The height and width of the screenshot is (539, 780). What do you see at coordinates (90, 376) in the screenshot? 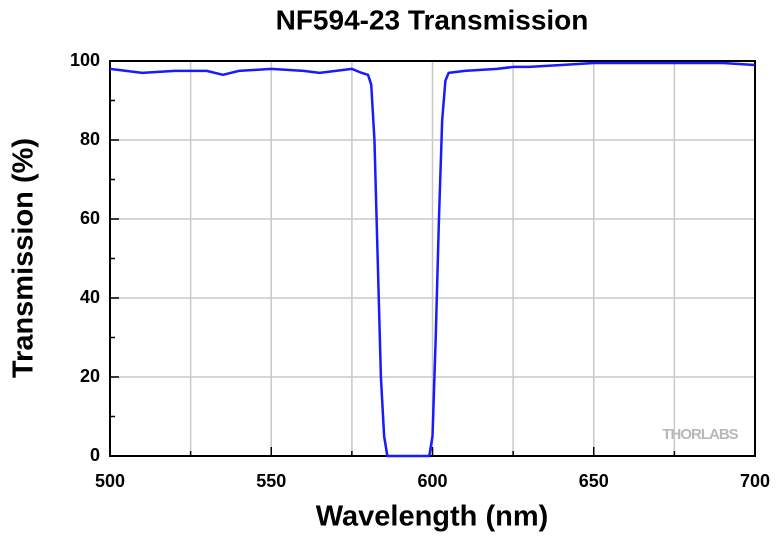
I see `y-tick-label: 20` at bounding box center [90, 376].